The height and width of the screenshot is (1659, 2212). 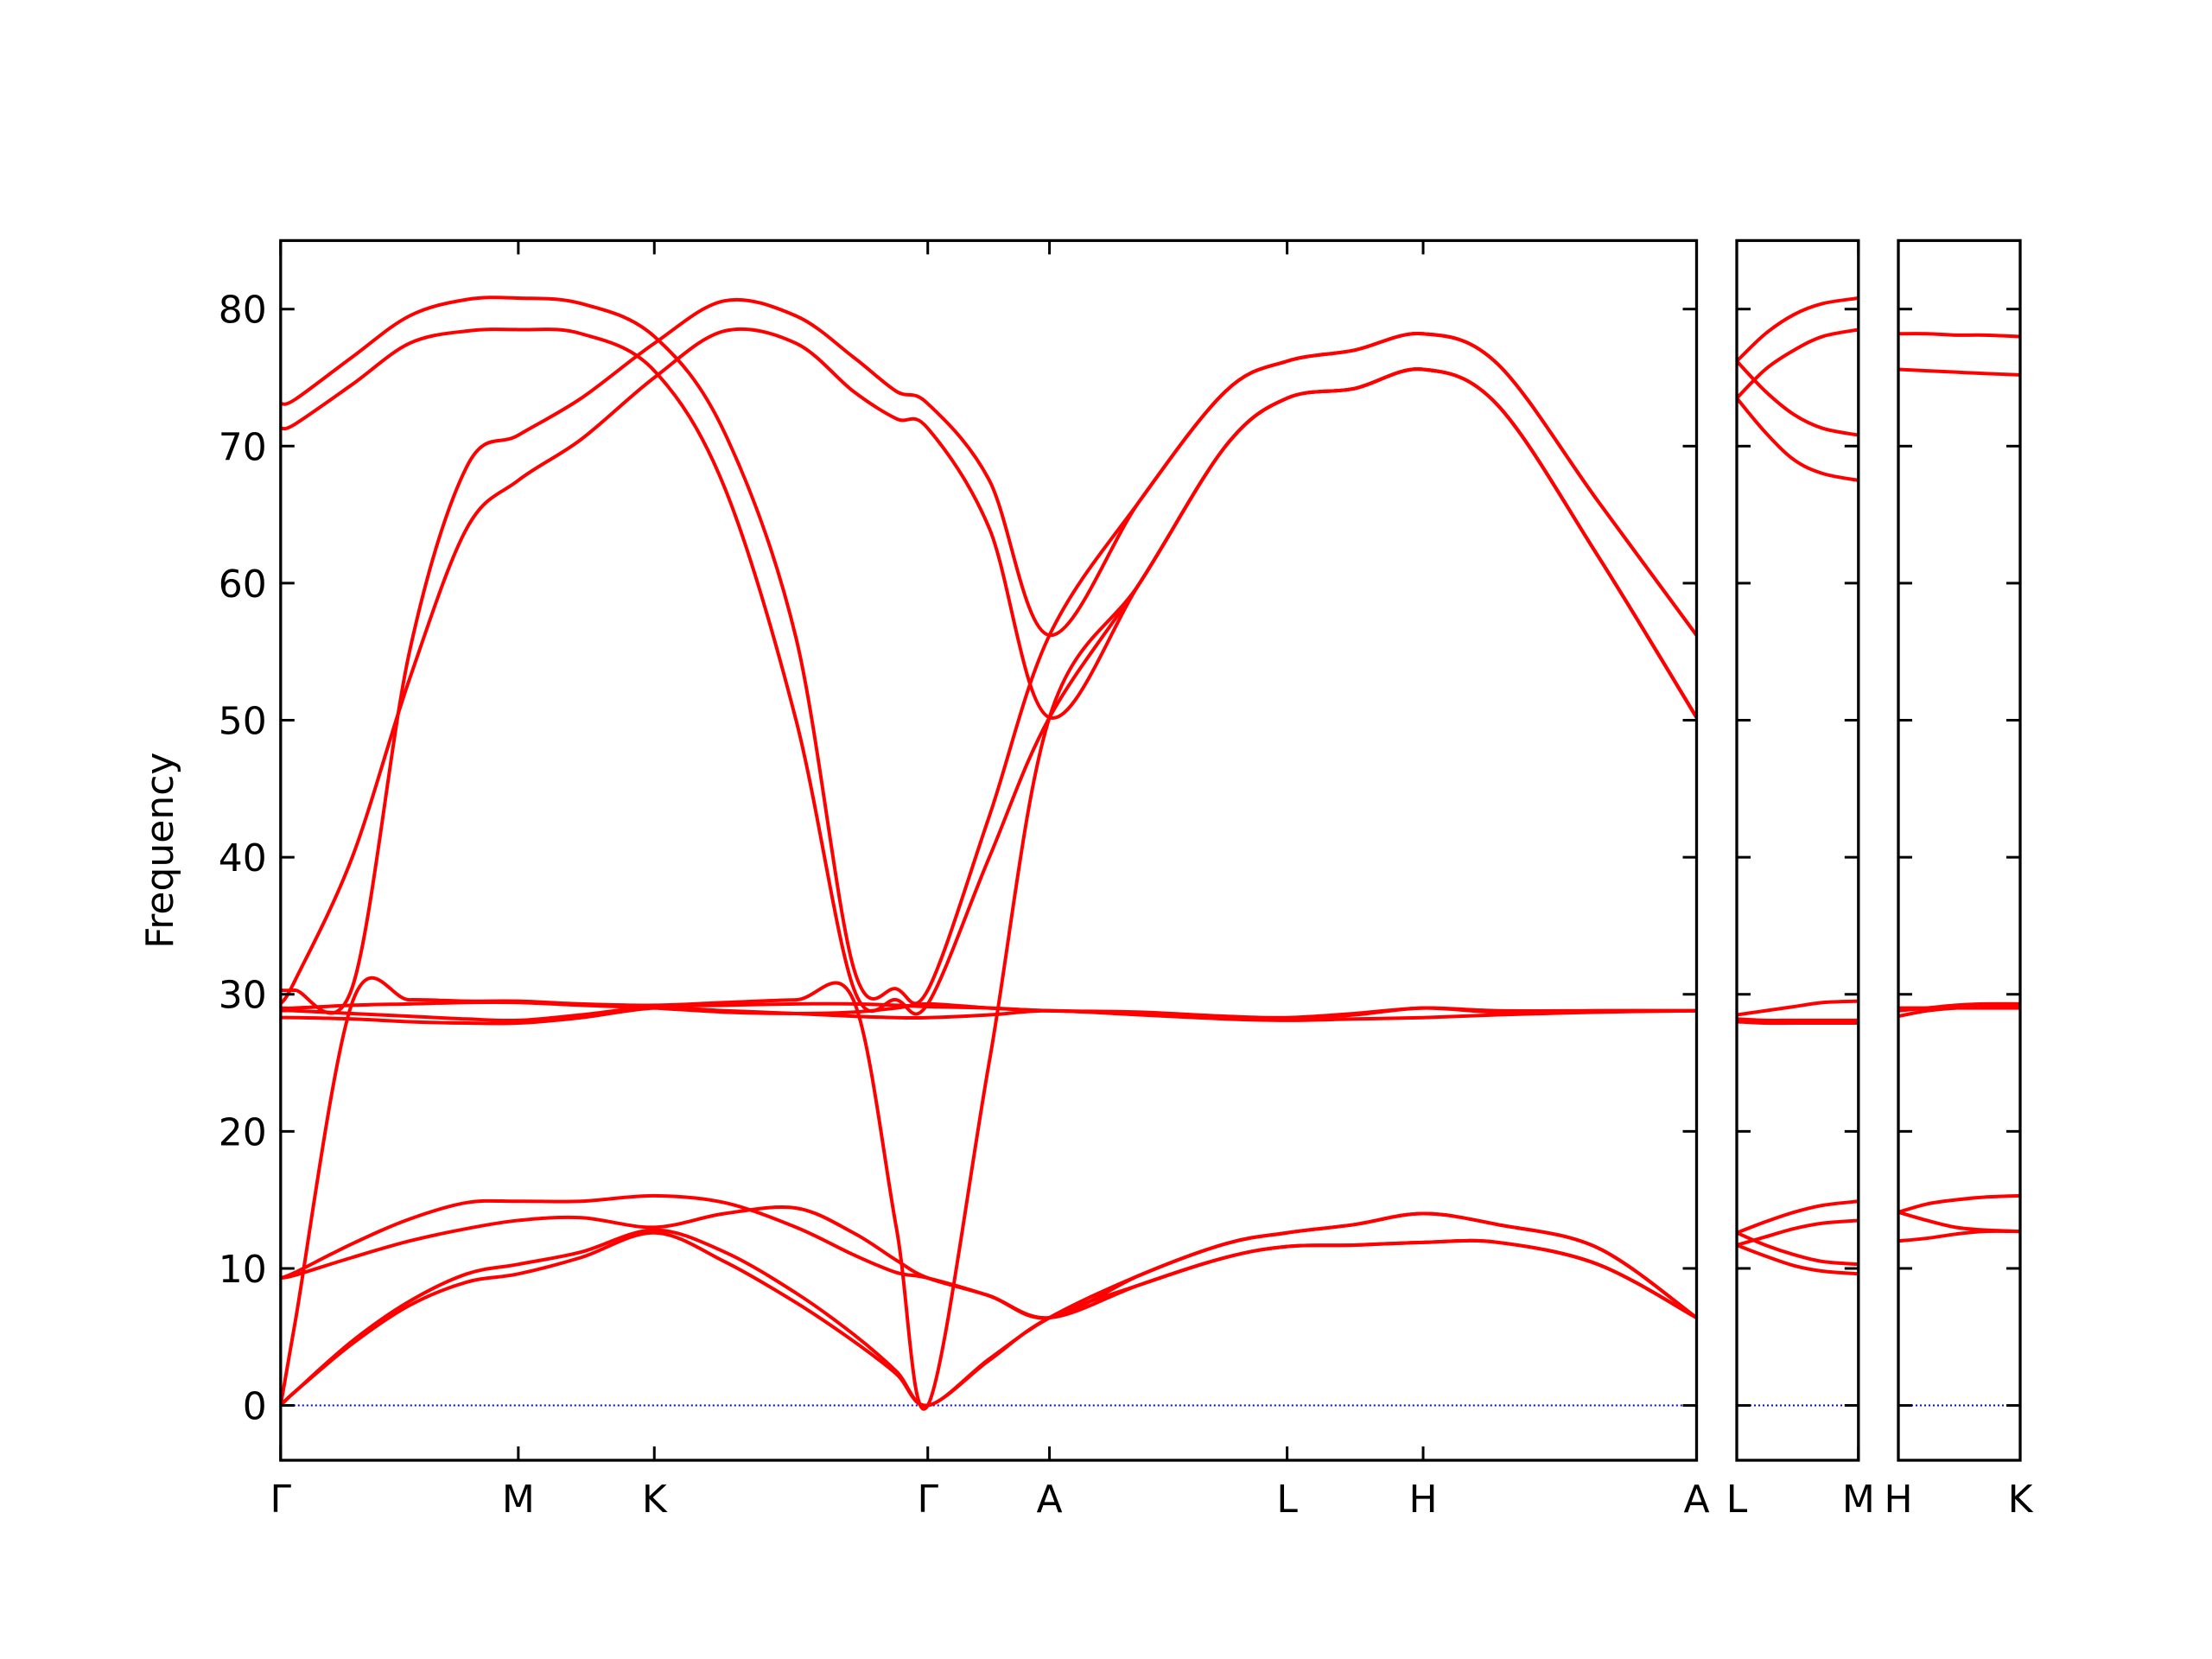 I want to click on y-tick-label: 0, so click(x=255, y=1407).